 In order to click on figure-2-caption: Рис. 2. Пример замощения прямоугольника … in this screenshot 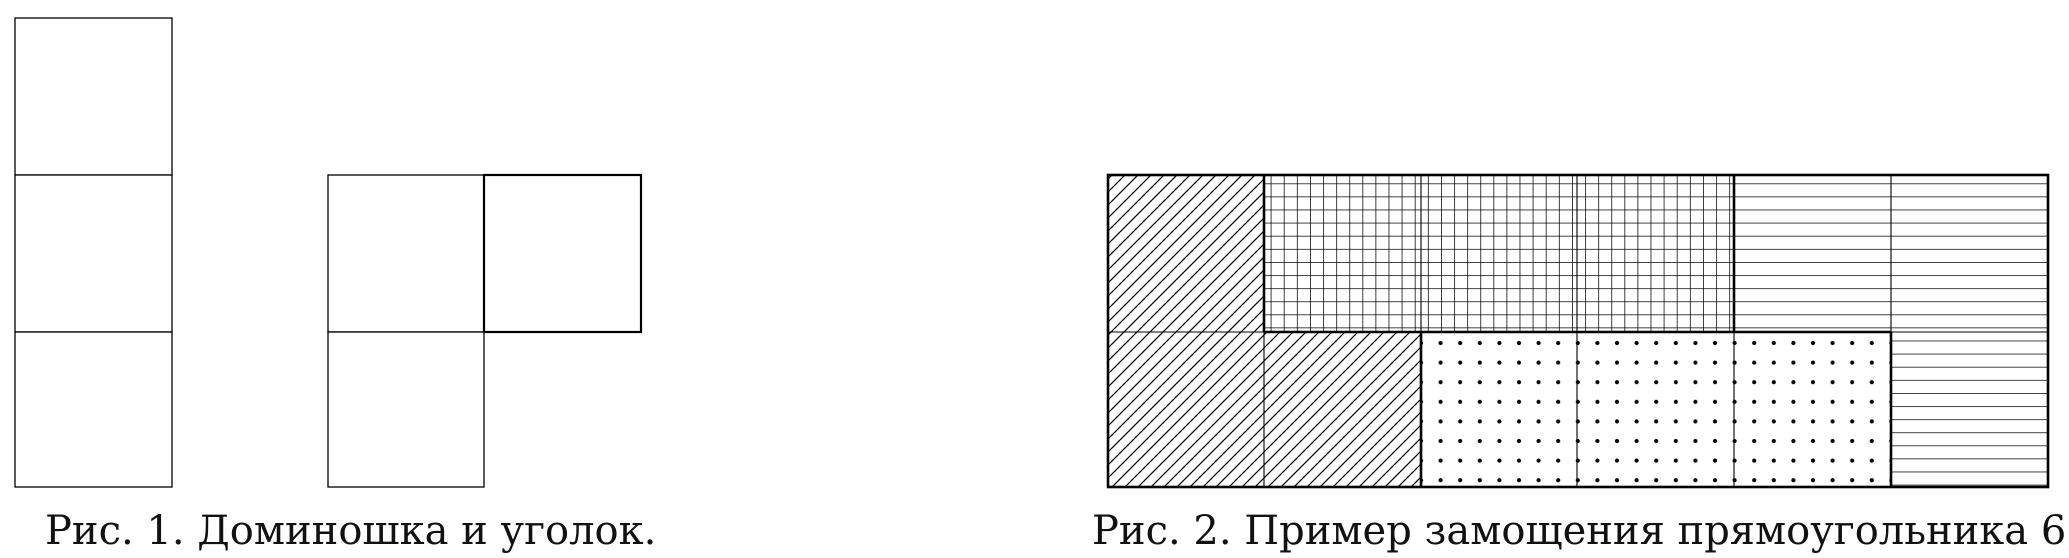, I will do `click(1580, 531)`.